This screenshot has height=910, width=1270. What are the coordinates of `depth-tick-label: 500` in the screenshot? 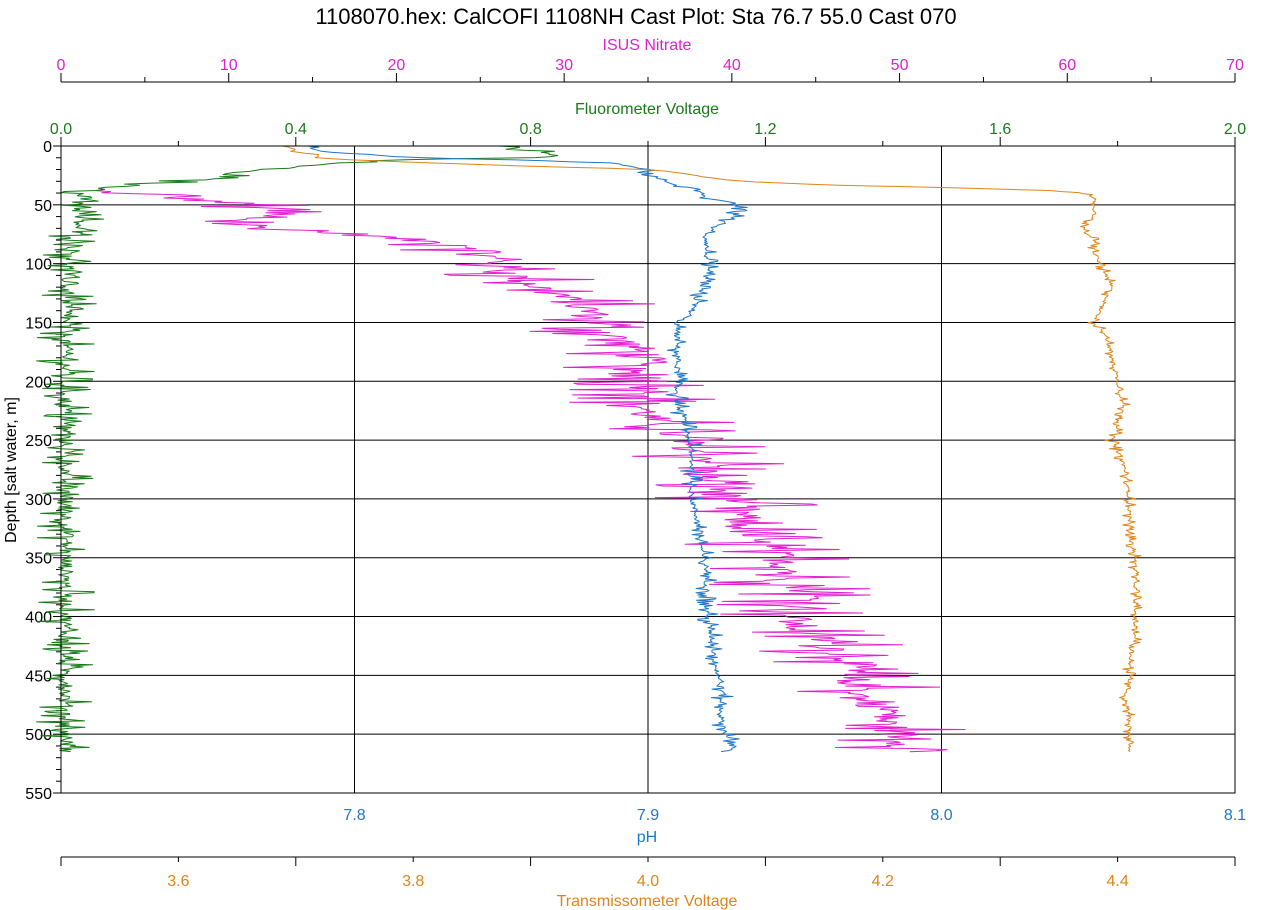 It's located at (38, 735).